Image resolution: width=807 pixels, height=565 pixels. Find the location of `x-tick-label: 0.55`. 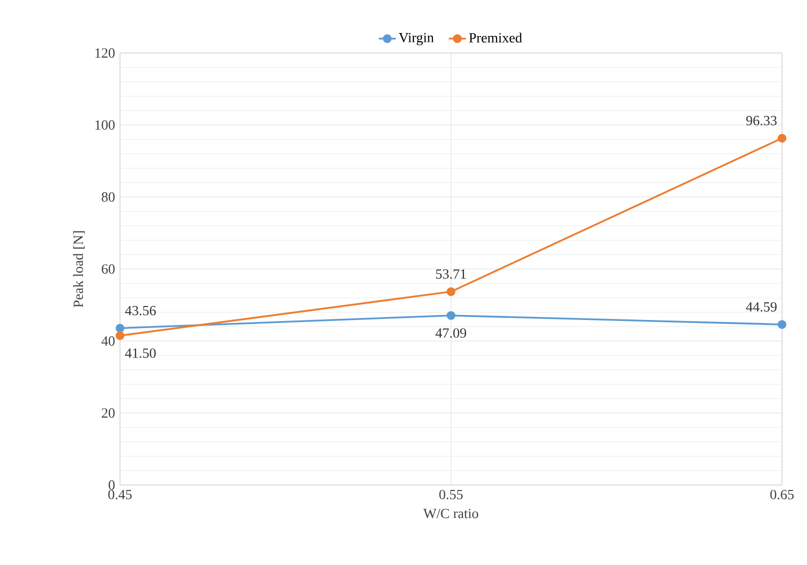

x-tick-label: 0.55 is located at coordinates (451, 495).